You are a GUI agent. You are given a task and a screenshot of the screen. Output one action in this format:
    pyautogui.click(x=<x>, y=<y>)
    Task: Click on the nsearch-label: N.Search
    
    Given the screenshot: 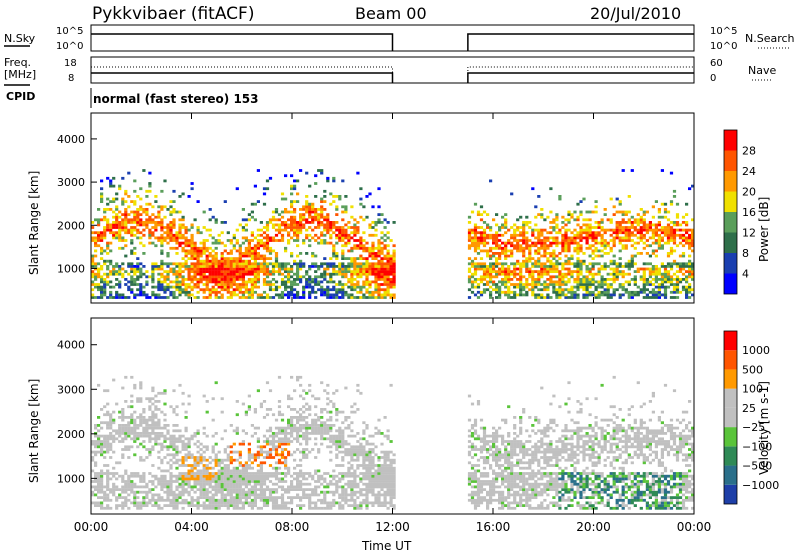 What is the action you would take?
    pyautogui.click(x=770, y=38)
    